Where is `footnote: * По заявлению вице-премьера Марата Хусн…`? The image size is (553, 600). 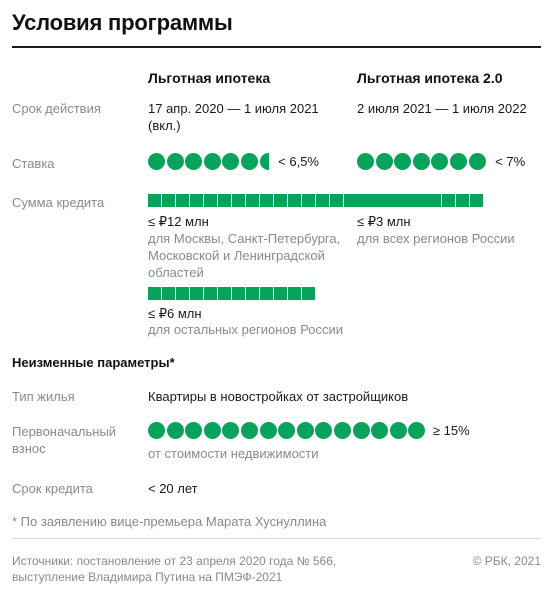
footnote: * По заявлению вице-премьера Марата Хусн… is located at coordinates (169, 521).